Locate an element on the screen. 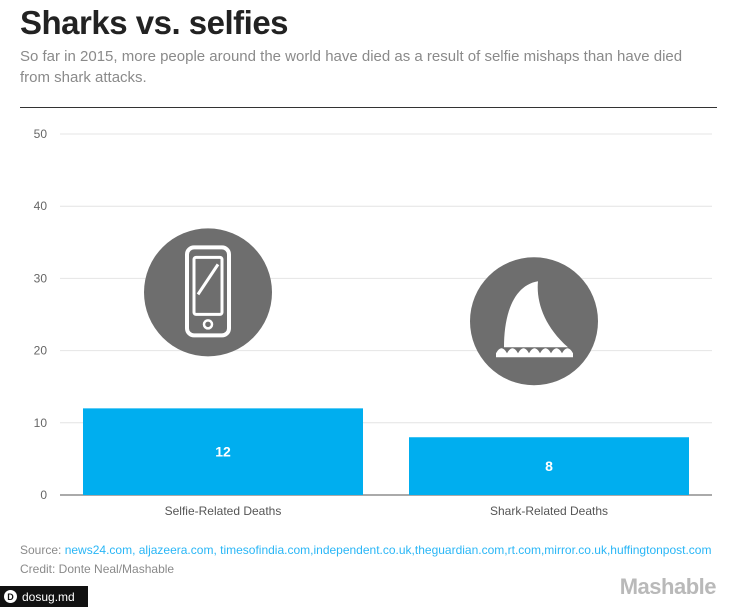 Image resolution: width=730 pixels, height=610 pixels. y-tick-label: 20 is located at coordinates (41, 351).